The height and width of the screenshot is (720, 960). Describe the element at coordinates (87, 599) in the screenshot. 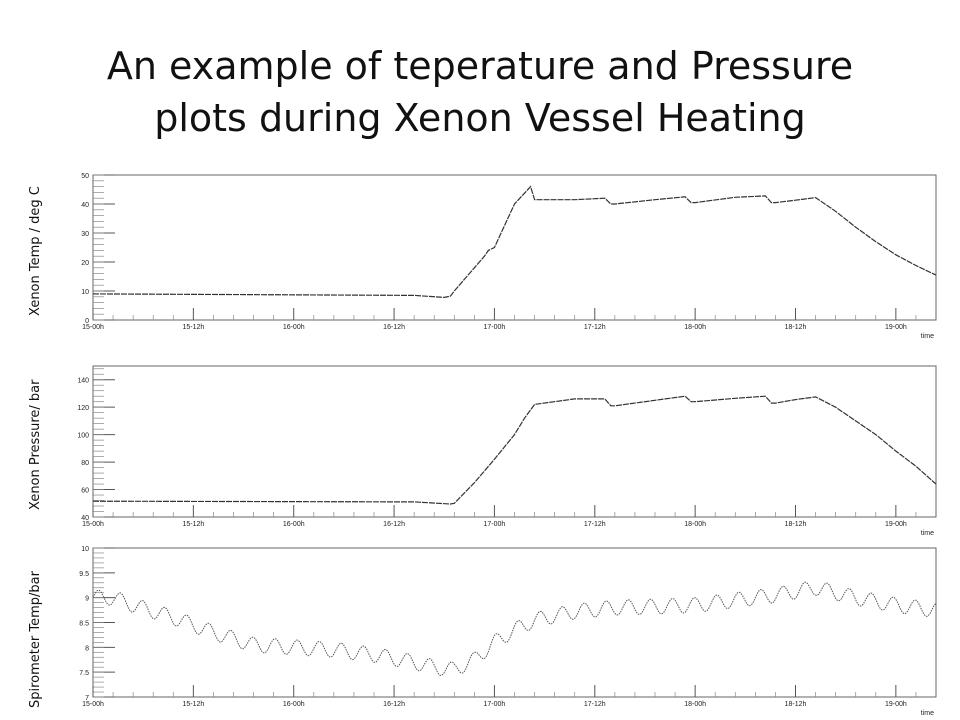

I see `y-tick-label: 9` at that location.